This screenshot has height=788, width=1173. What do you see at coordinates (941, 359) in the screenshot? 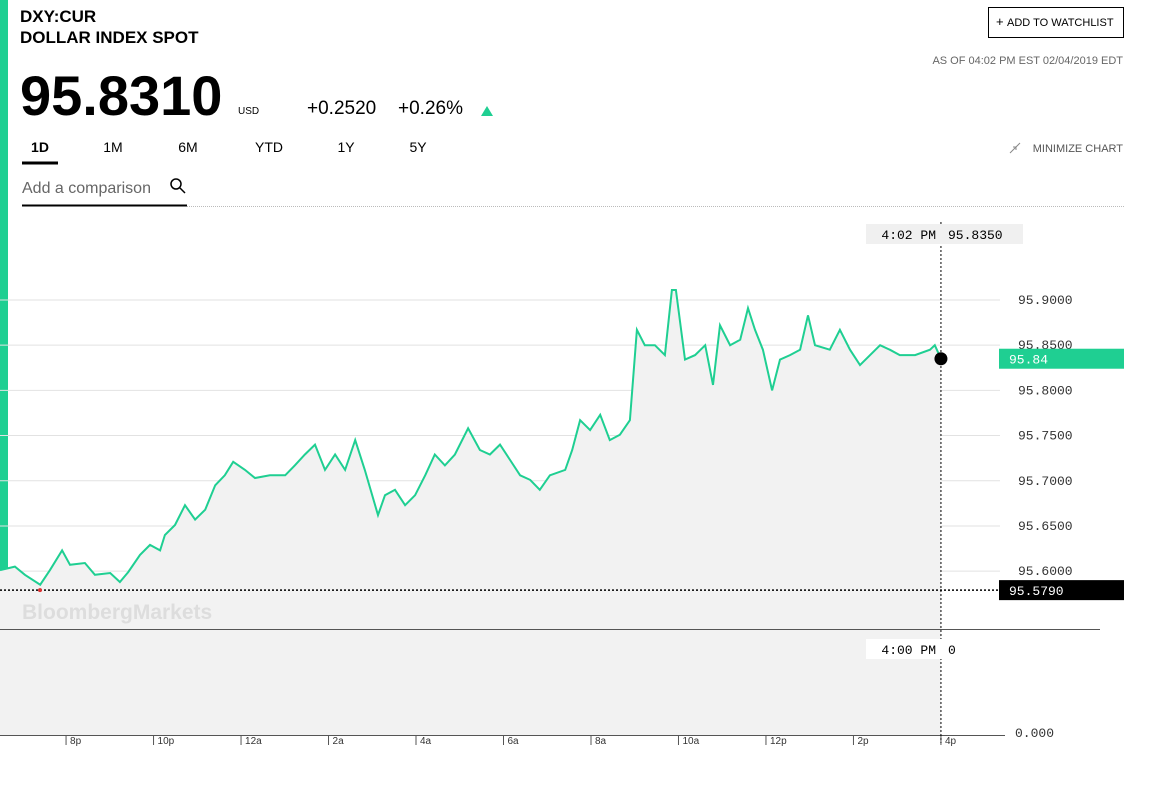
I see `last-point` at bounding box center [941, 359].